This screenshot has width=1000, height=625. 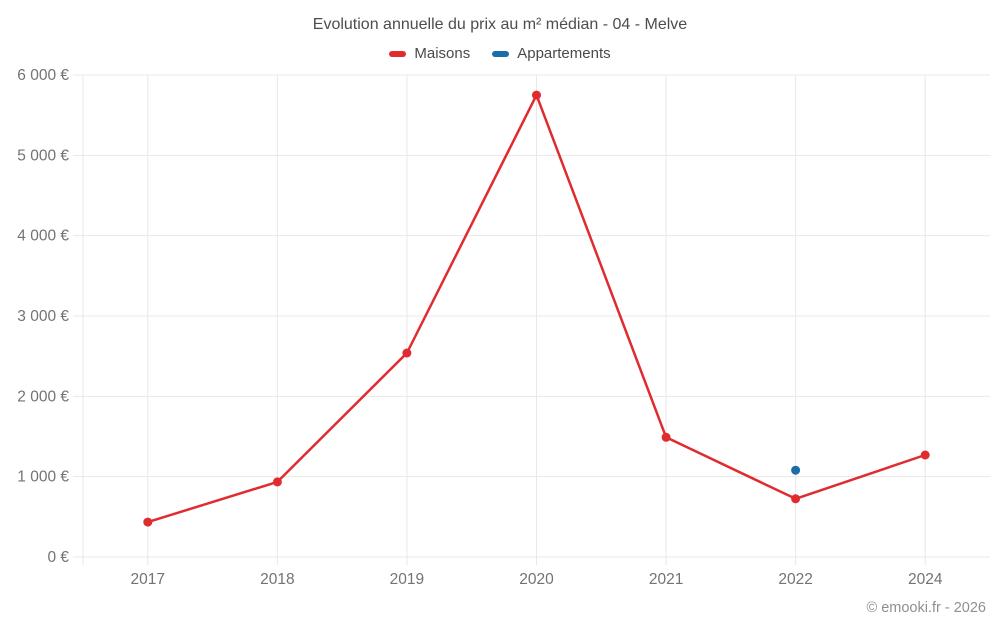 I want to click on data-point-appartements-2022, so click(x=796, y=470).